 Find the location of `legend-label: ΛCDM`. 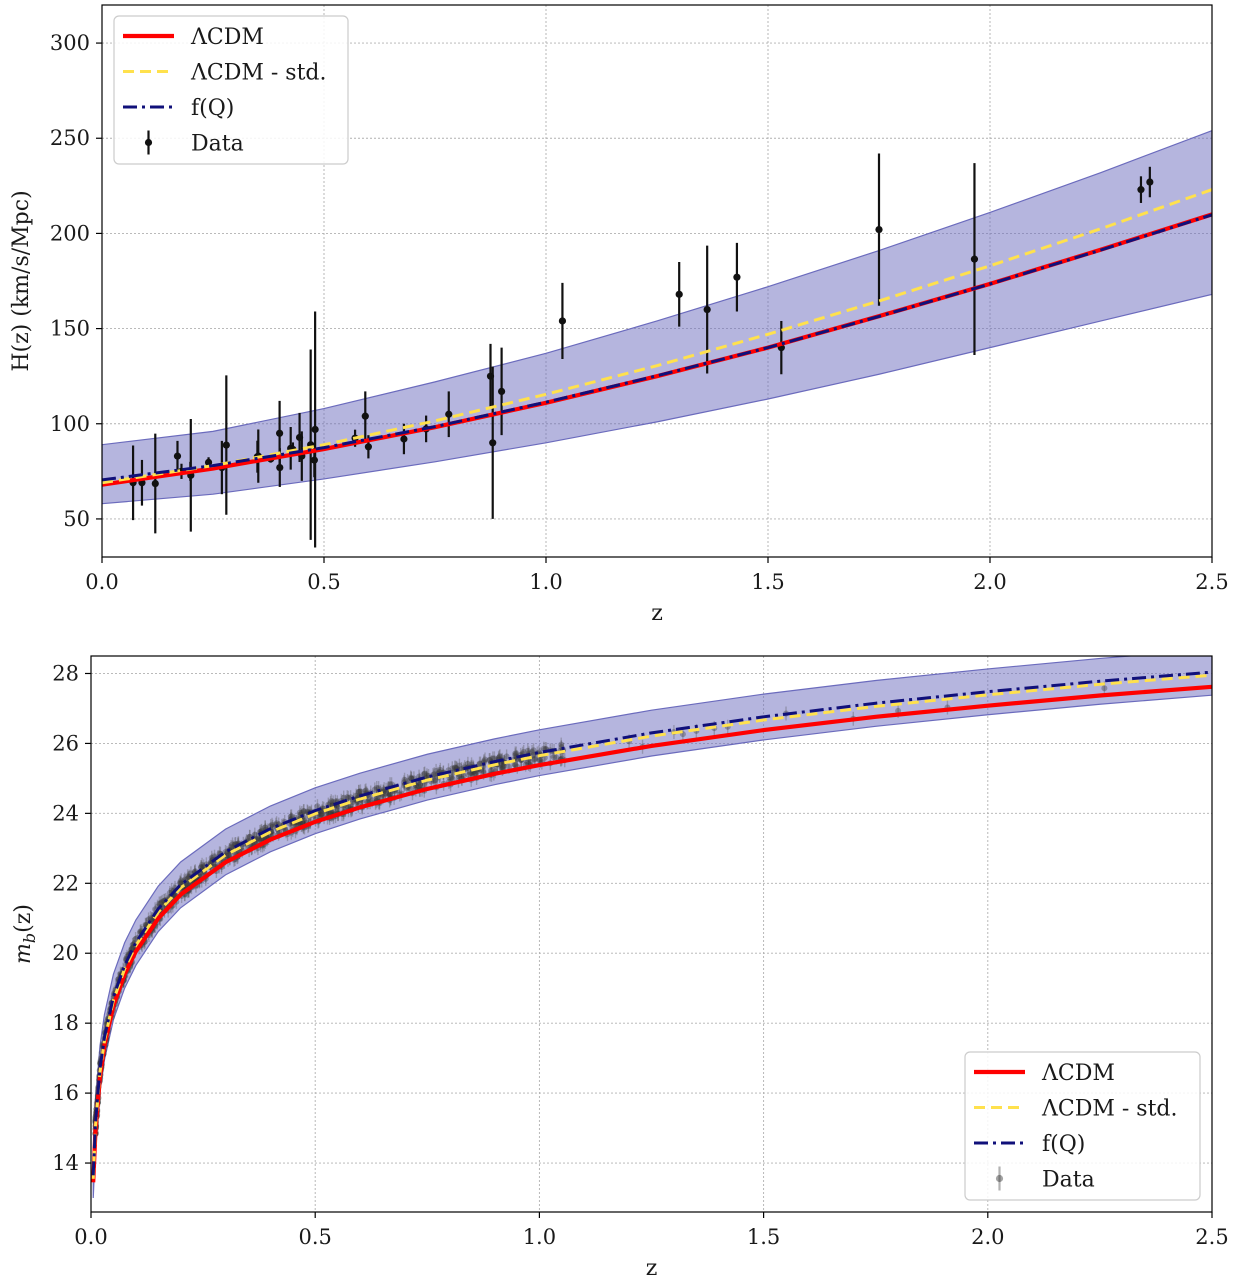

legend-label: ΛCDM is located at coordinates (1078, 1073).